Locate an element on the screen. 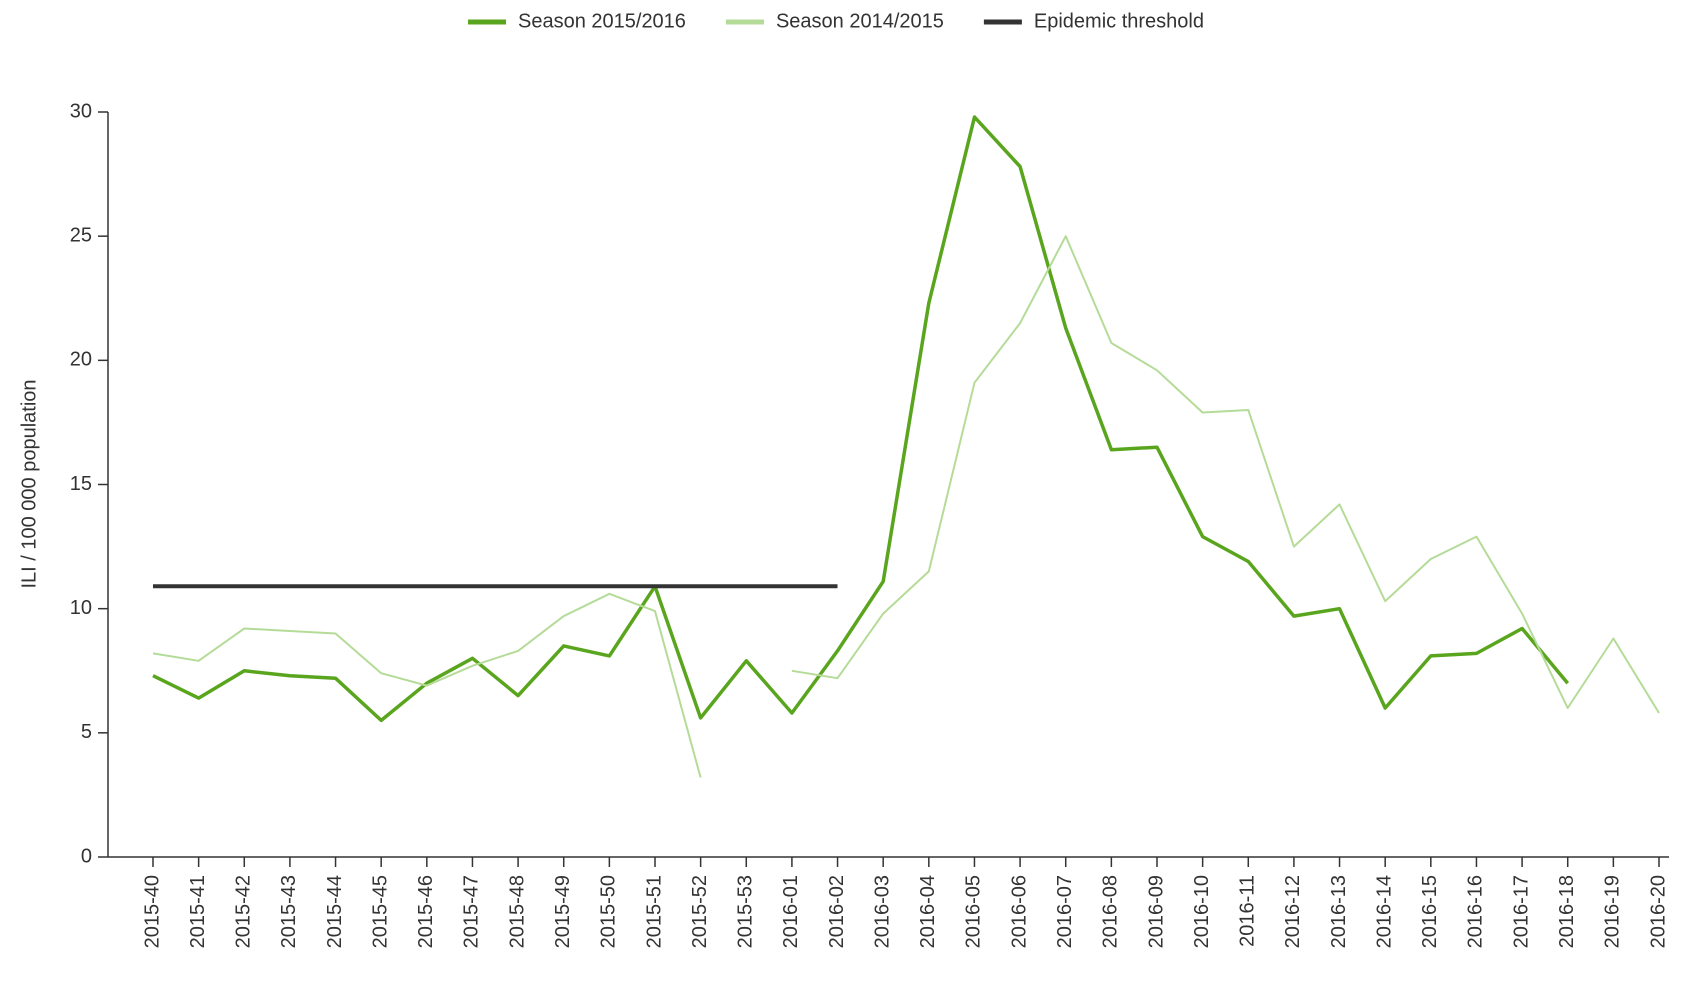  x-tick-label: 2016-10 is located at coordinates (1202, 911).